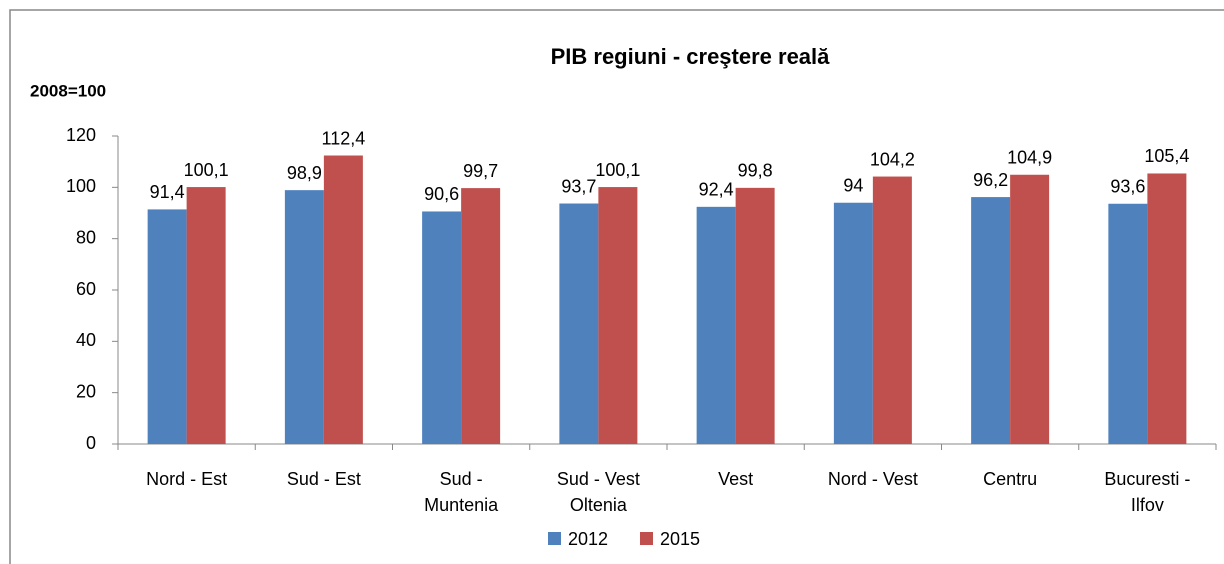 The width and height of the screenshot is (1224, 564). I want to click on legend-label: 2015, so click(680, 539).